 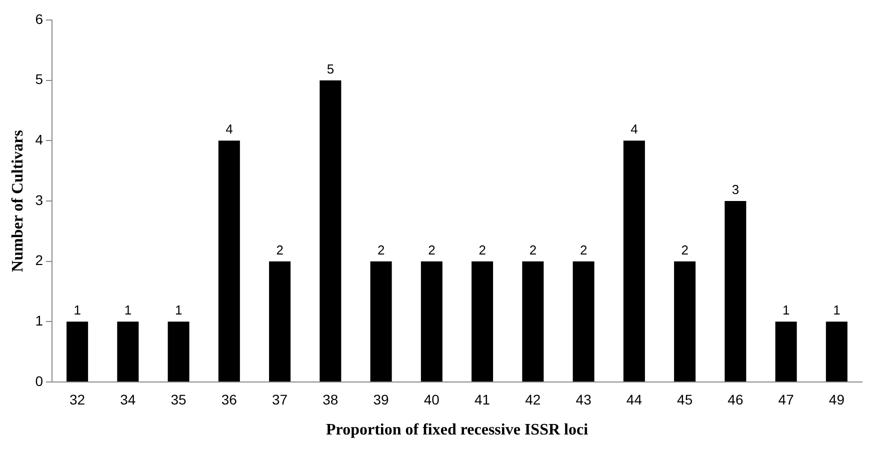 I want to click on y-axis-title: Number of Cultivars, so click(x=18, y=201).